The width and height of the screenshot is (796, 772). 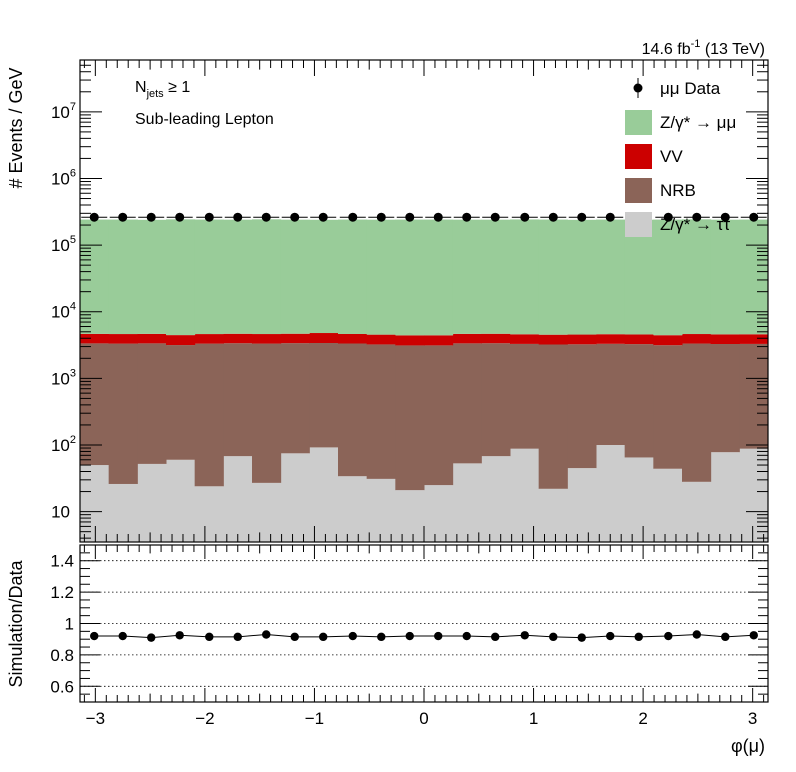 What do you see at coordinates (62, 686) in the screenshot?
I see `ratio-y-tick-label: 0.6` at bounding box center [62, 686].